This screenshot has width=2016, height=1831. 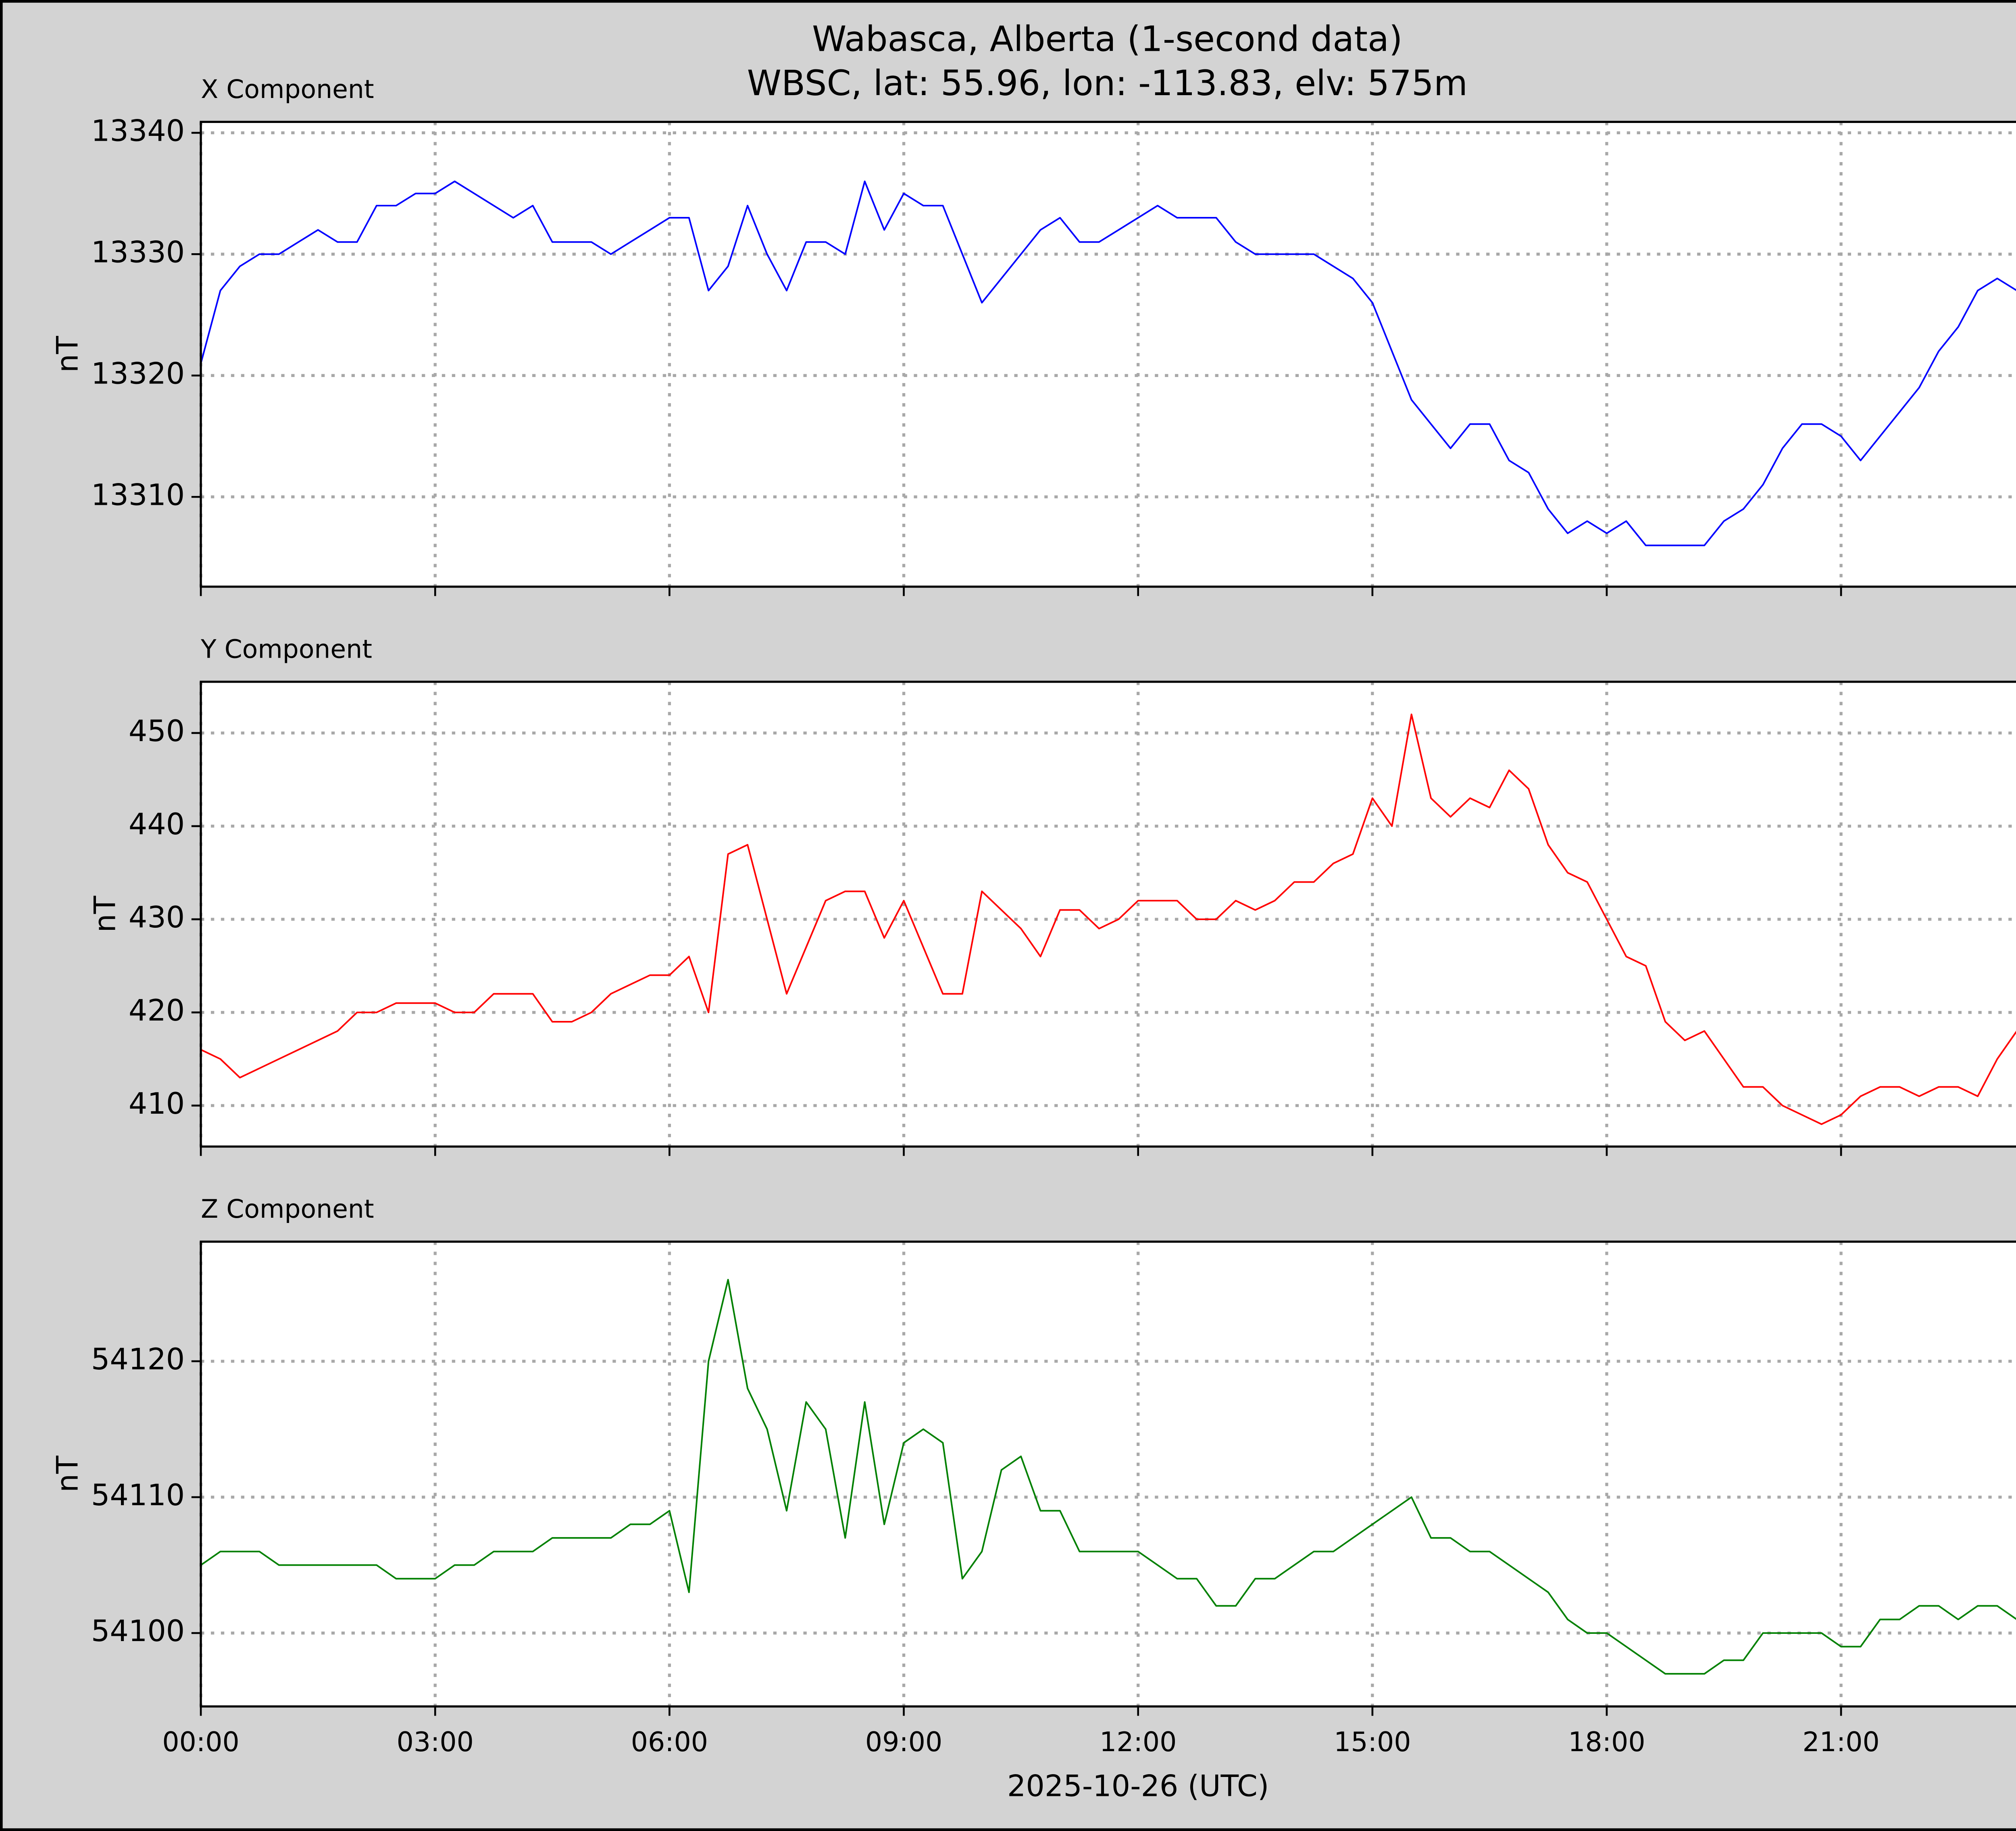 What do you see at coordinates (903, 1742) in the screenshot?
I see `x-tick-label: 09:00` at bounding box center [903, 1742].